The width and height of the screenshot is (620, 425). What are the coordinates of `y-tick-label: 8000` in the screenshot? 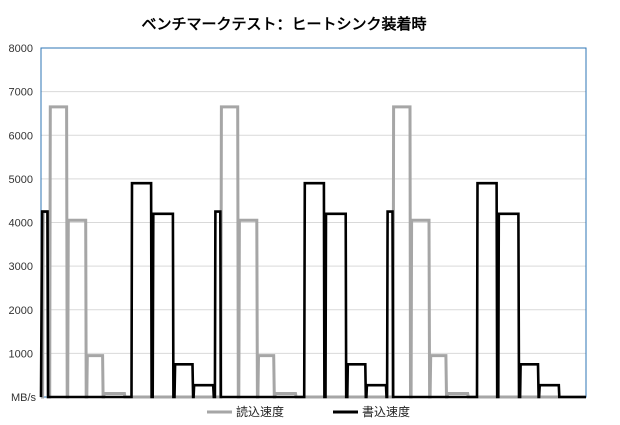 It's located at (21, 49).